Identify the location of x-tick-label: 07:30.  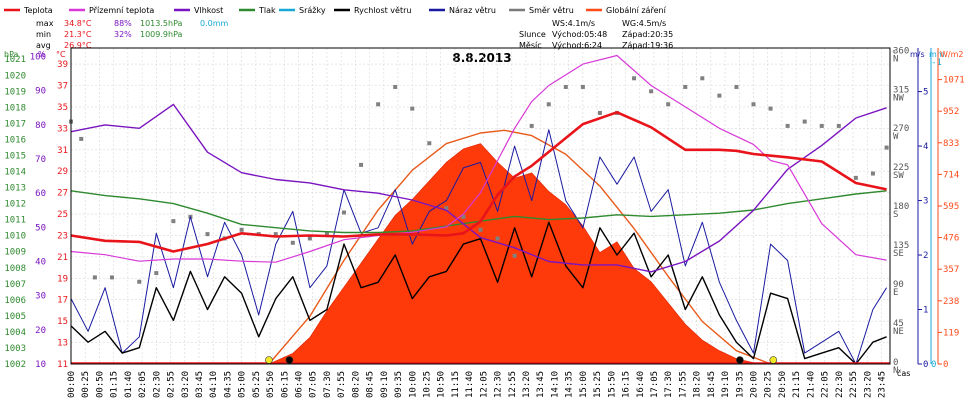
(328, 384).